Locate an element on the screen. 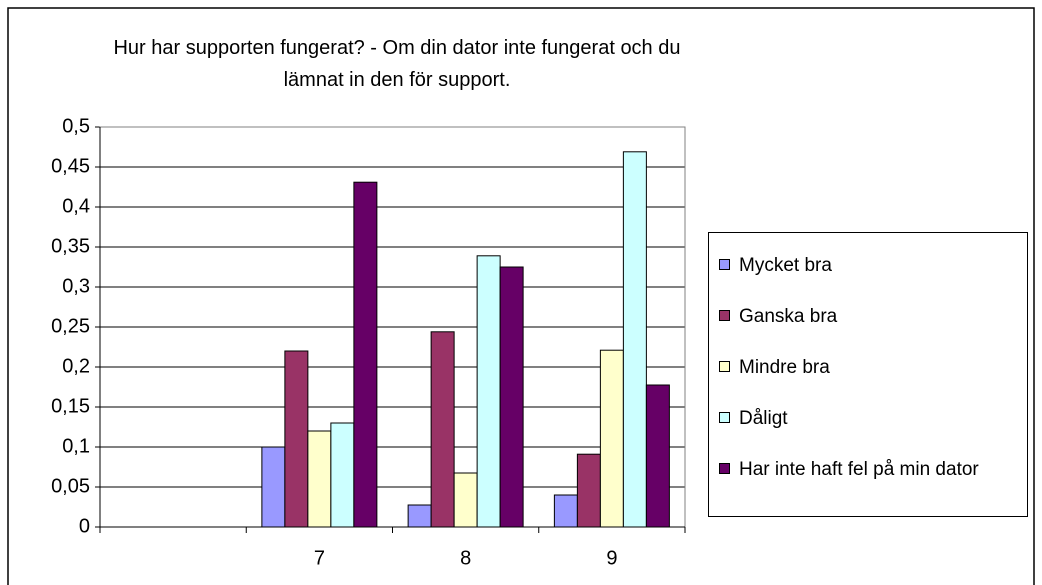  y-tick-label: 0,4 is located at coordinates (76, 206).